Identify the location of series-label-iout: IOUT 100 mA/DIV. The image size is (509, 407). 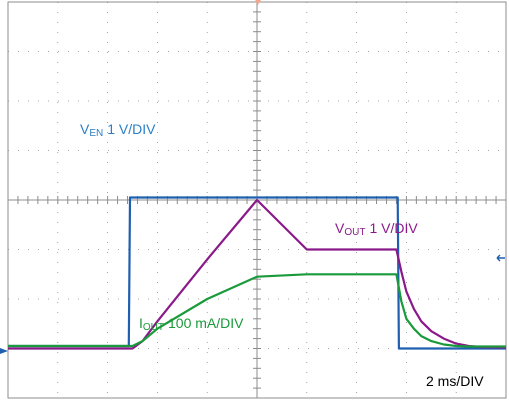
(191, 324).